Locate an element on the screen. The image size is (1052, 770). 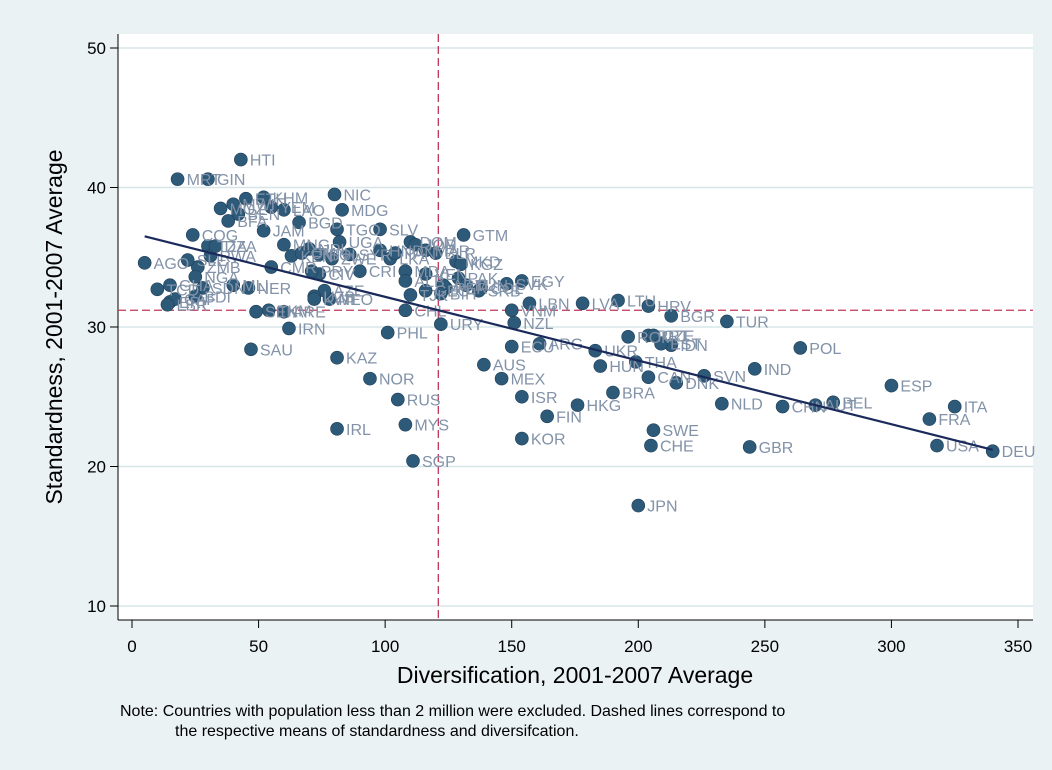
point-label: SLV is located at coordinates (403, 230).